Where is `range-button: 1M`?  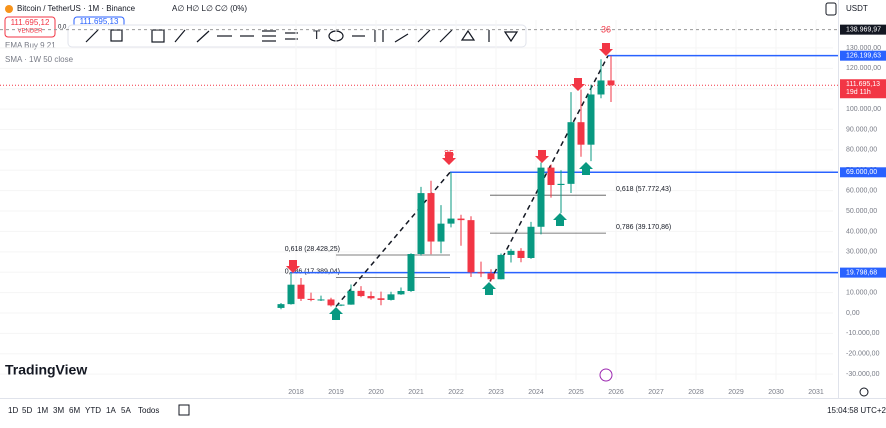
range-button: 1M is located at coordinates (42, 410).